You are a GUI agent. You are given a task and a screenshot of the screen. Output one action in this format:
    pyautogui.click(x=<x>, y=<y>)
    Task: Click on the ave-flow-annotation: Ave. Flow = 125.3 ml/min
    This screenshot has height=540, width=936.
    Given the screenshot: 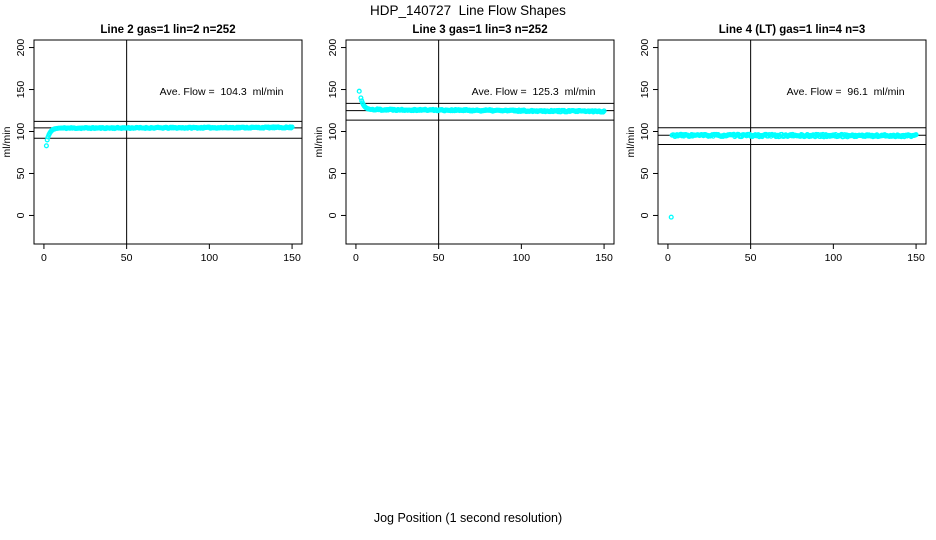 What is the action you would take?
    pyautogui.click(x=534, y=92)
    